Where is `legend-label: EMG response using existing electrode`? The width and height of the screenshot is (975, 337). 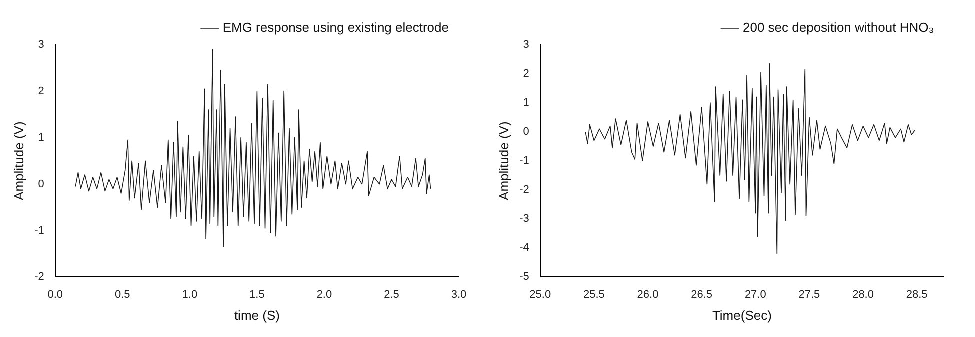 legend-label: EMG response using existing electrode is located at coordinates (336, 28).